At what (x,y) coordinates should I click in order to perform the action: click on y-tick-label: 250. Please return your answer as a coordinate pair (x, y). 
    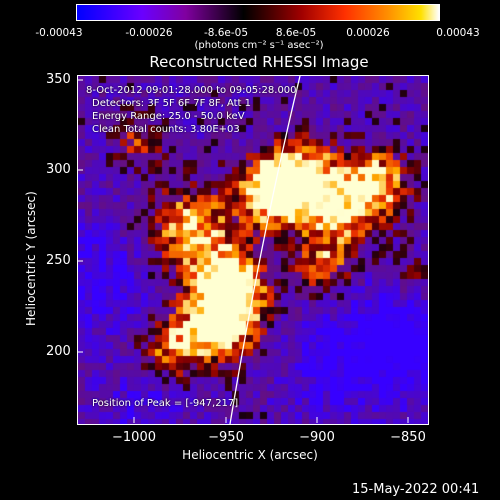
    Looking at the image, I should click on (58, 260).